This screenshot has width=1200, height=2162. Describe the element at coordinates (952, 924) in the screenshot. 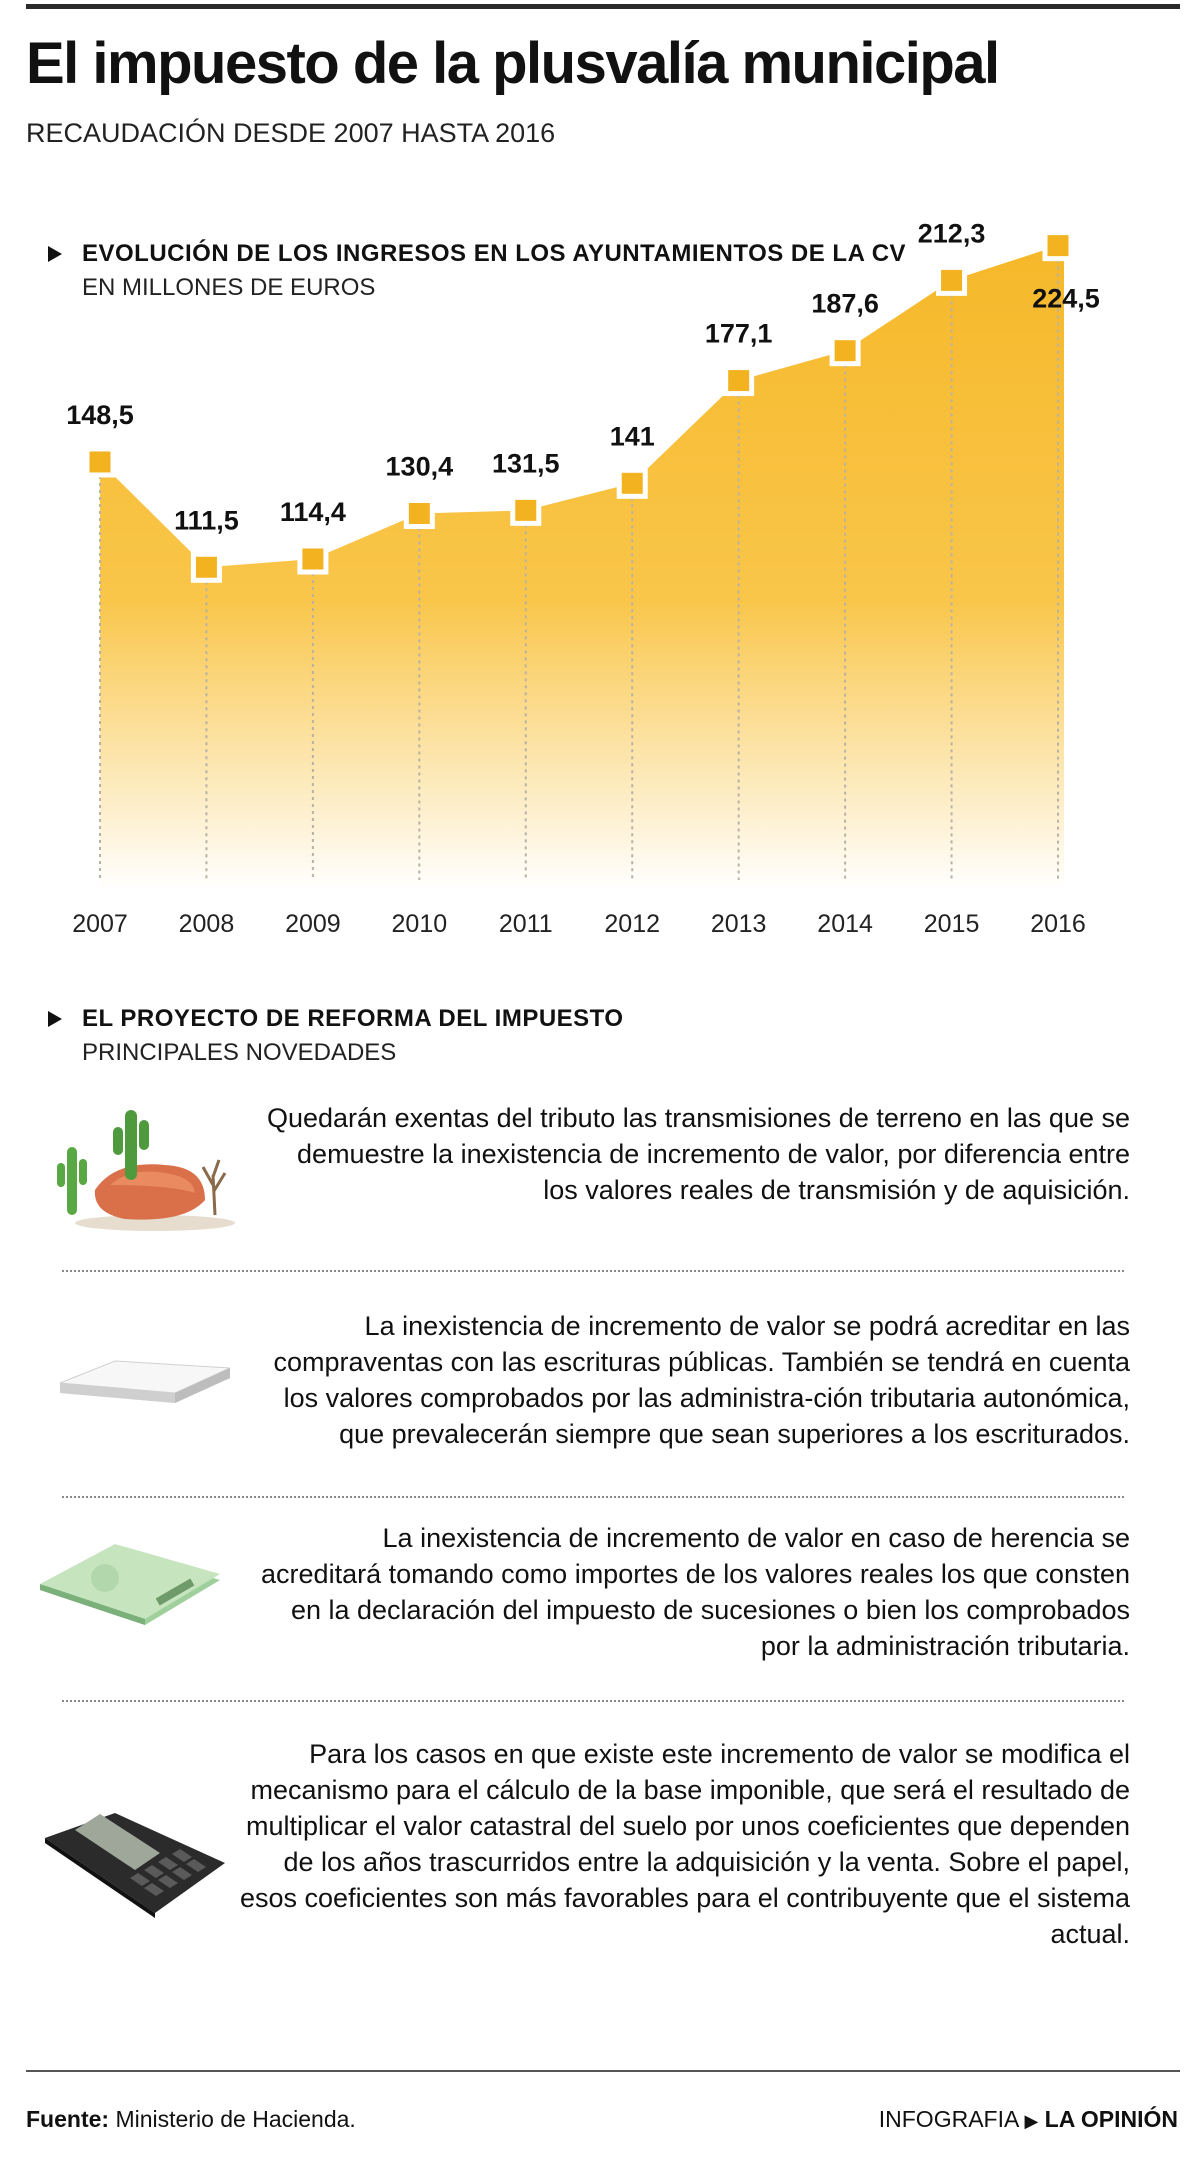

I see `x-tick-label: 2015` at that location.